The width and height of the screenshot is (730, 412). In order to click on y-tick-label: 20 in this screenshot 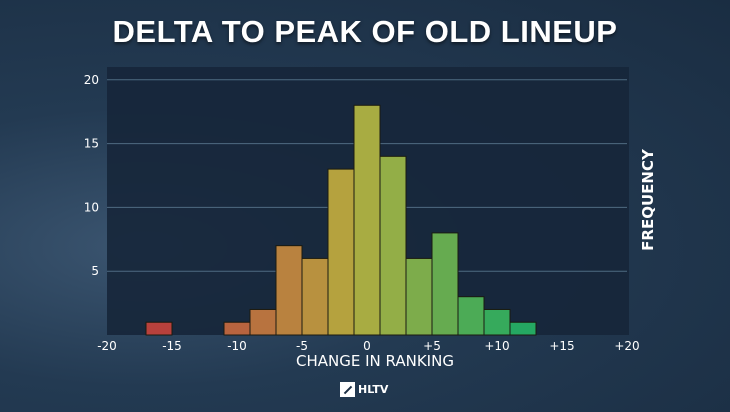, I will do `click(91, 80)`.